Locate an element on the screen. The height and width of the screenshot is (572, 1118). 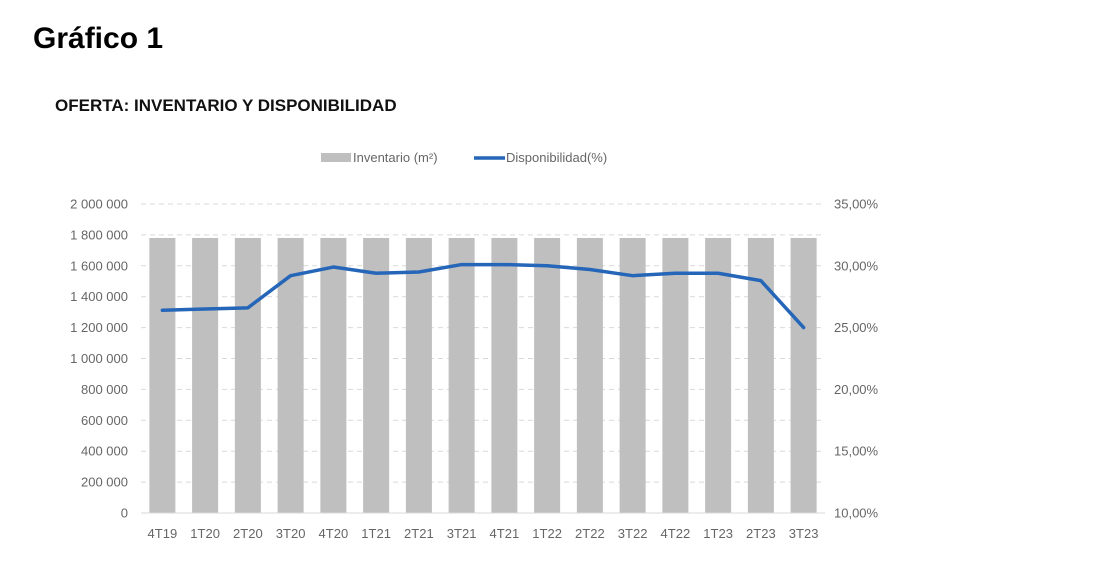
y-left-tick-label: 800 000 is located at coordinates (104, 389).